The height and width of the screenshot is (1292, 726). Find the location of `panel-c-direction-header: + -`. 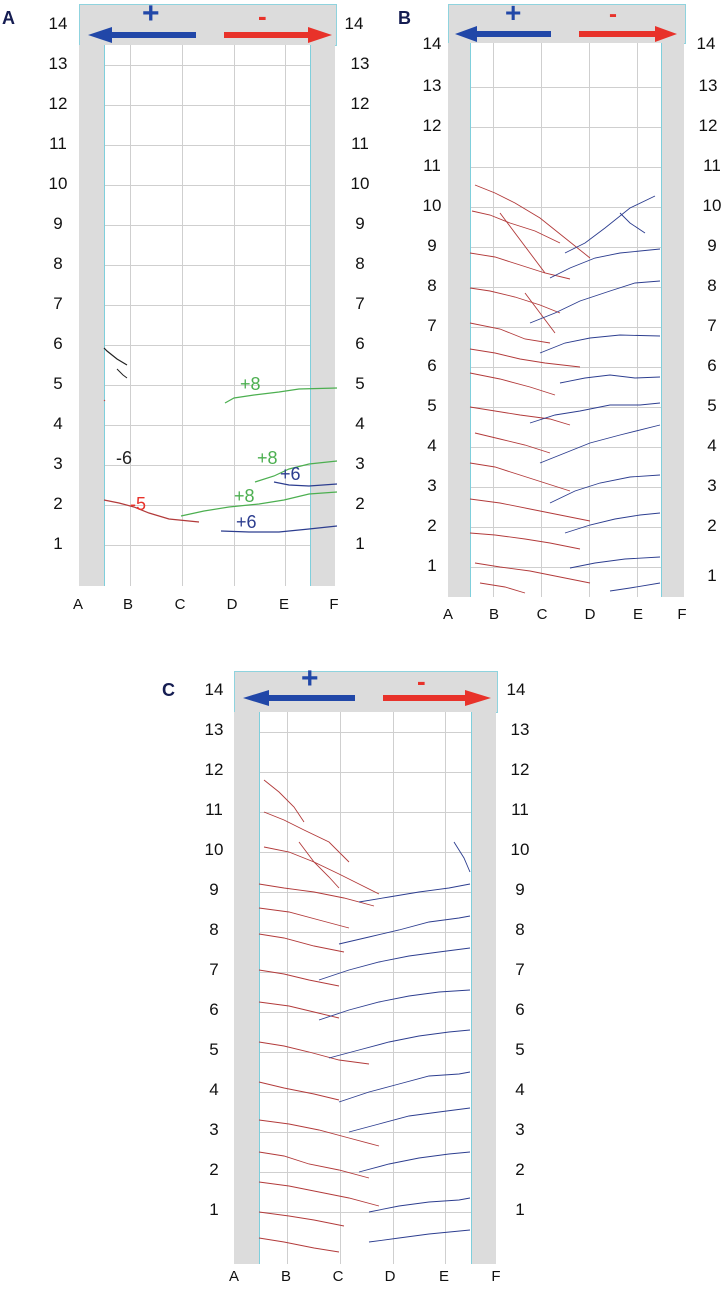

panel-c-direction-header: + - is located at coordinates (366, 687).